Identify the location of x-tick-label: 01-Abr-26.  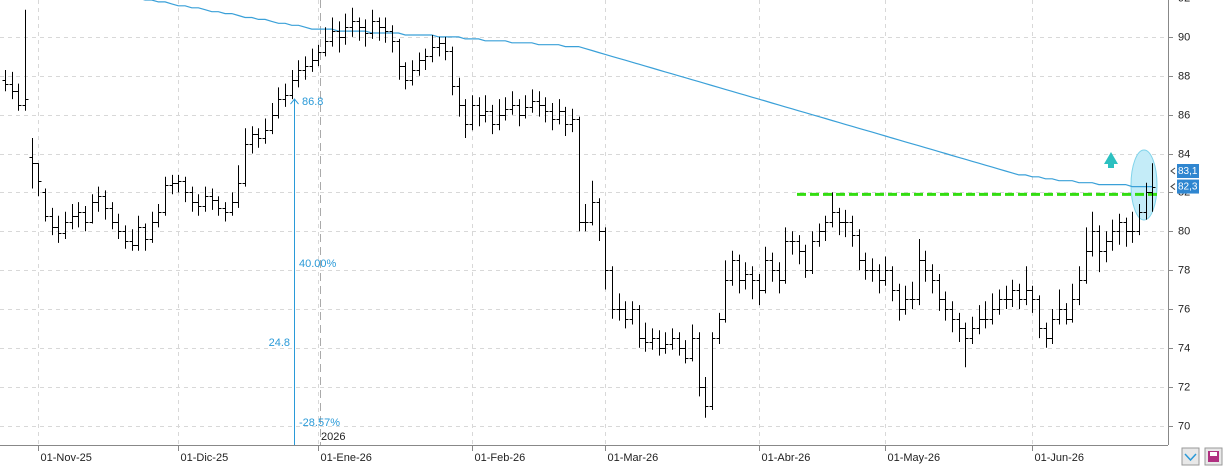
(786, 458).